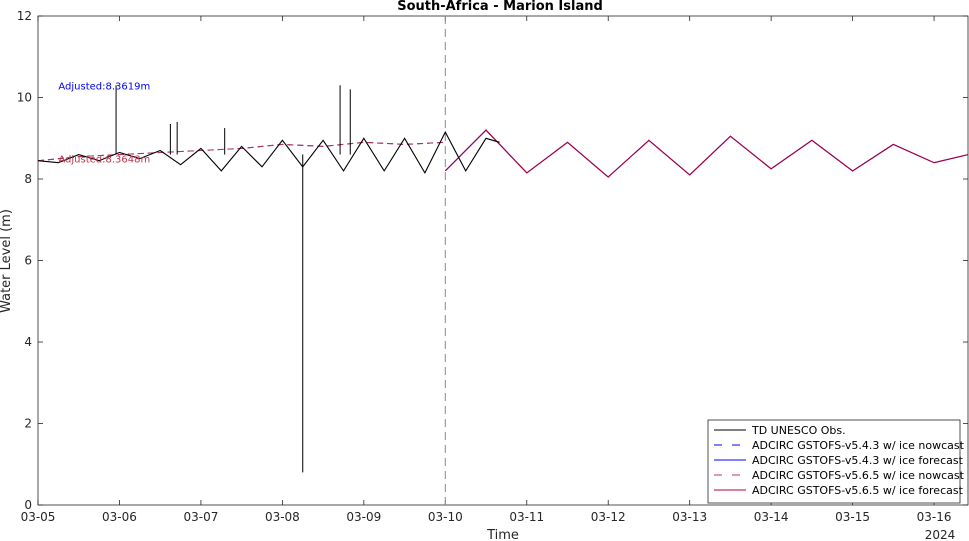 This screenshot has width=969, height=541. Describe the element at coordinates (500, 7) in the screenshot. I see `chart-title: South-Africa - Marion Island` at that location.